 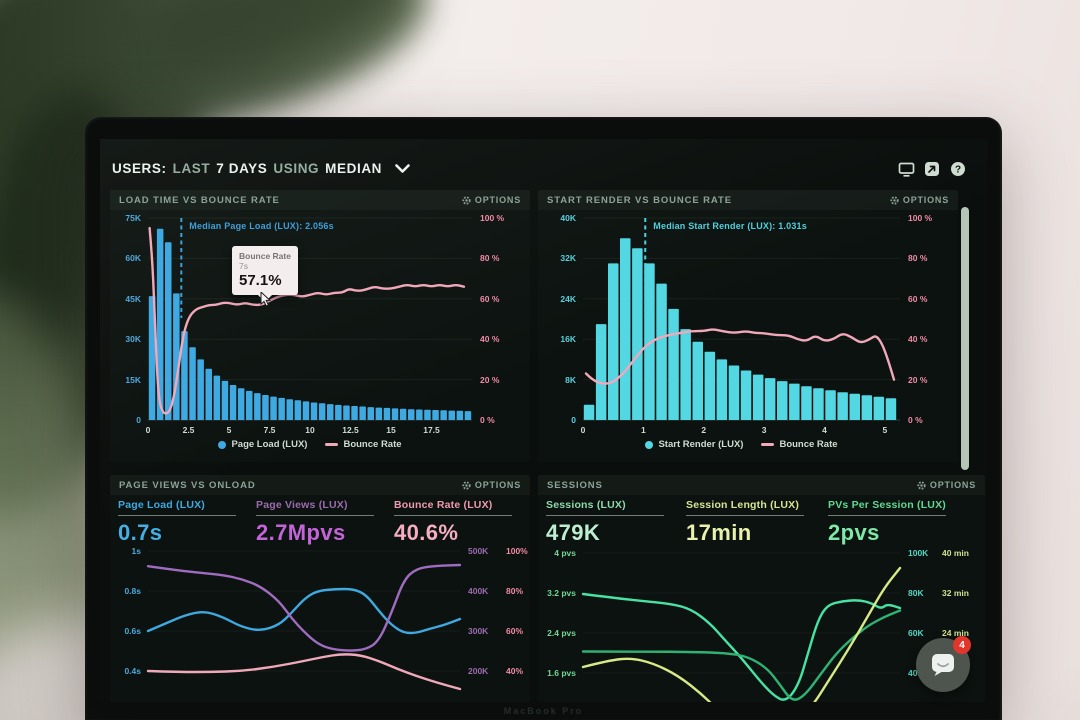 I want to click on line-chart-canvas, so click(x=741, y=627).